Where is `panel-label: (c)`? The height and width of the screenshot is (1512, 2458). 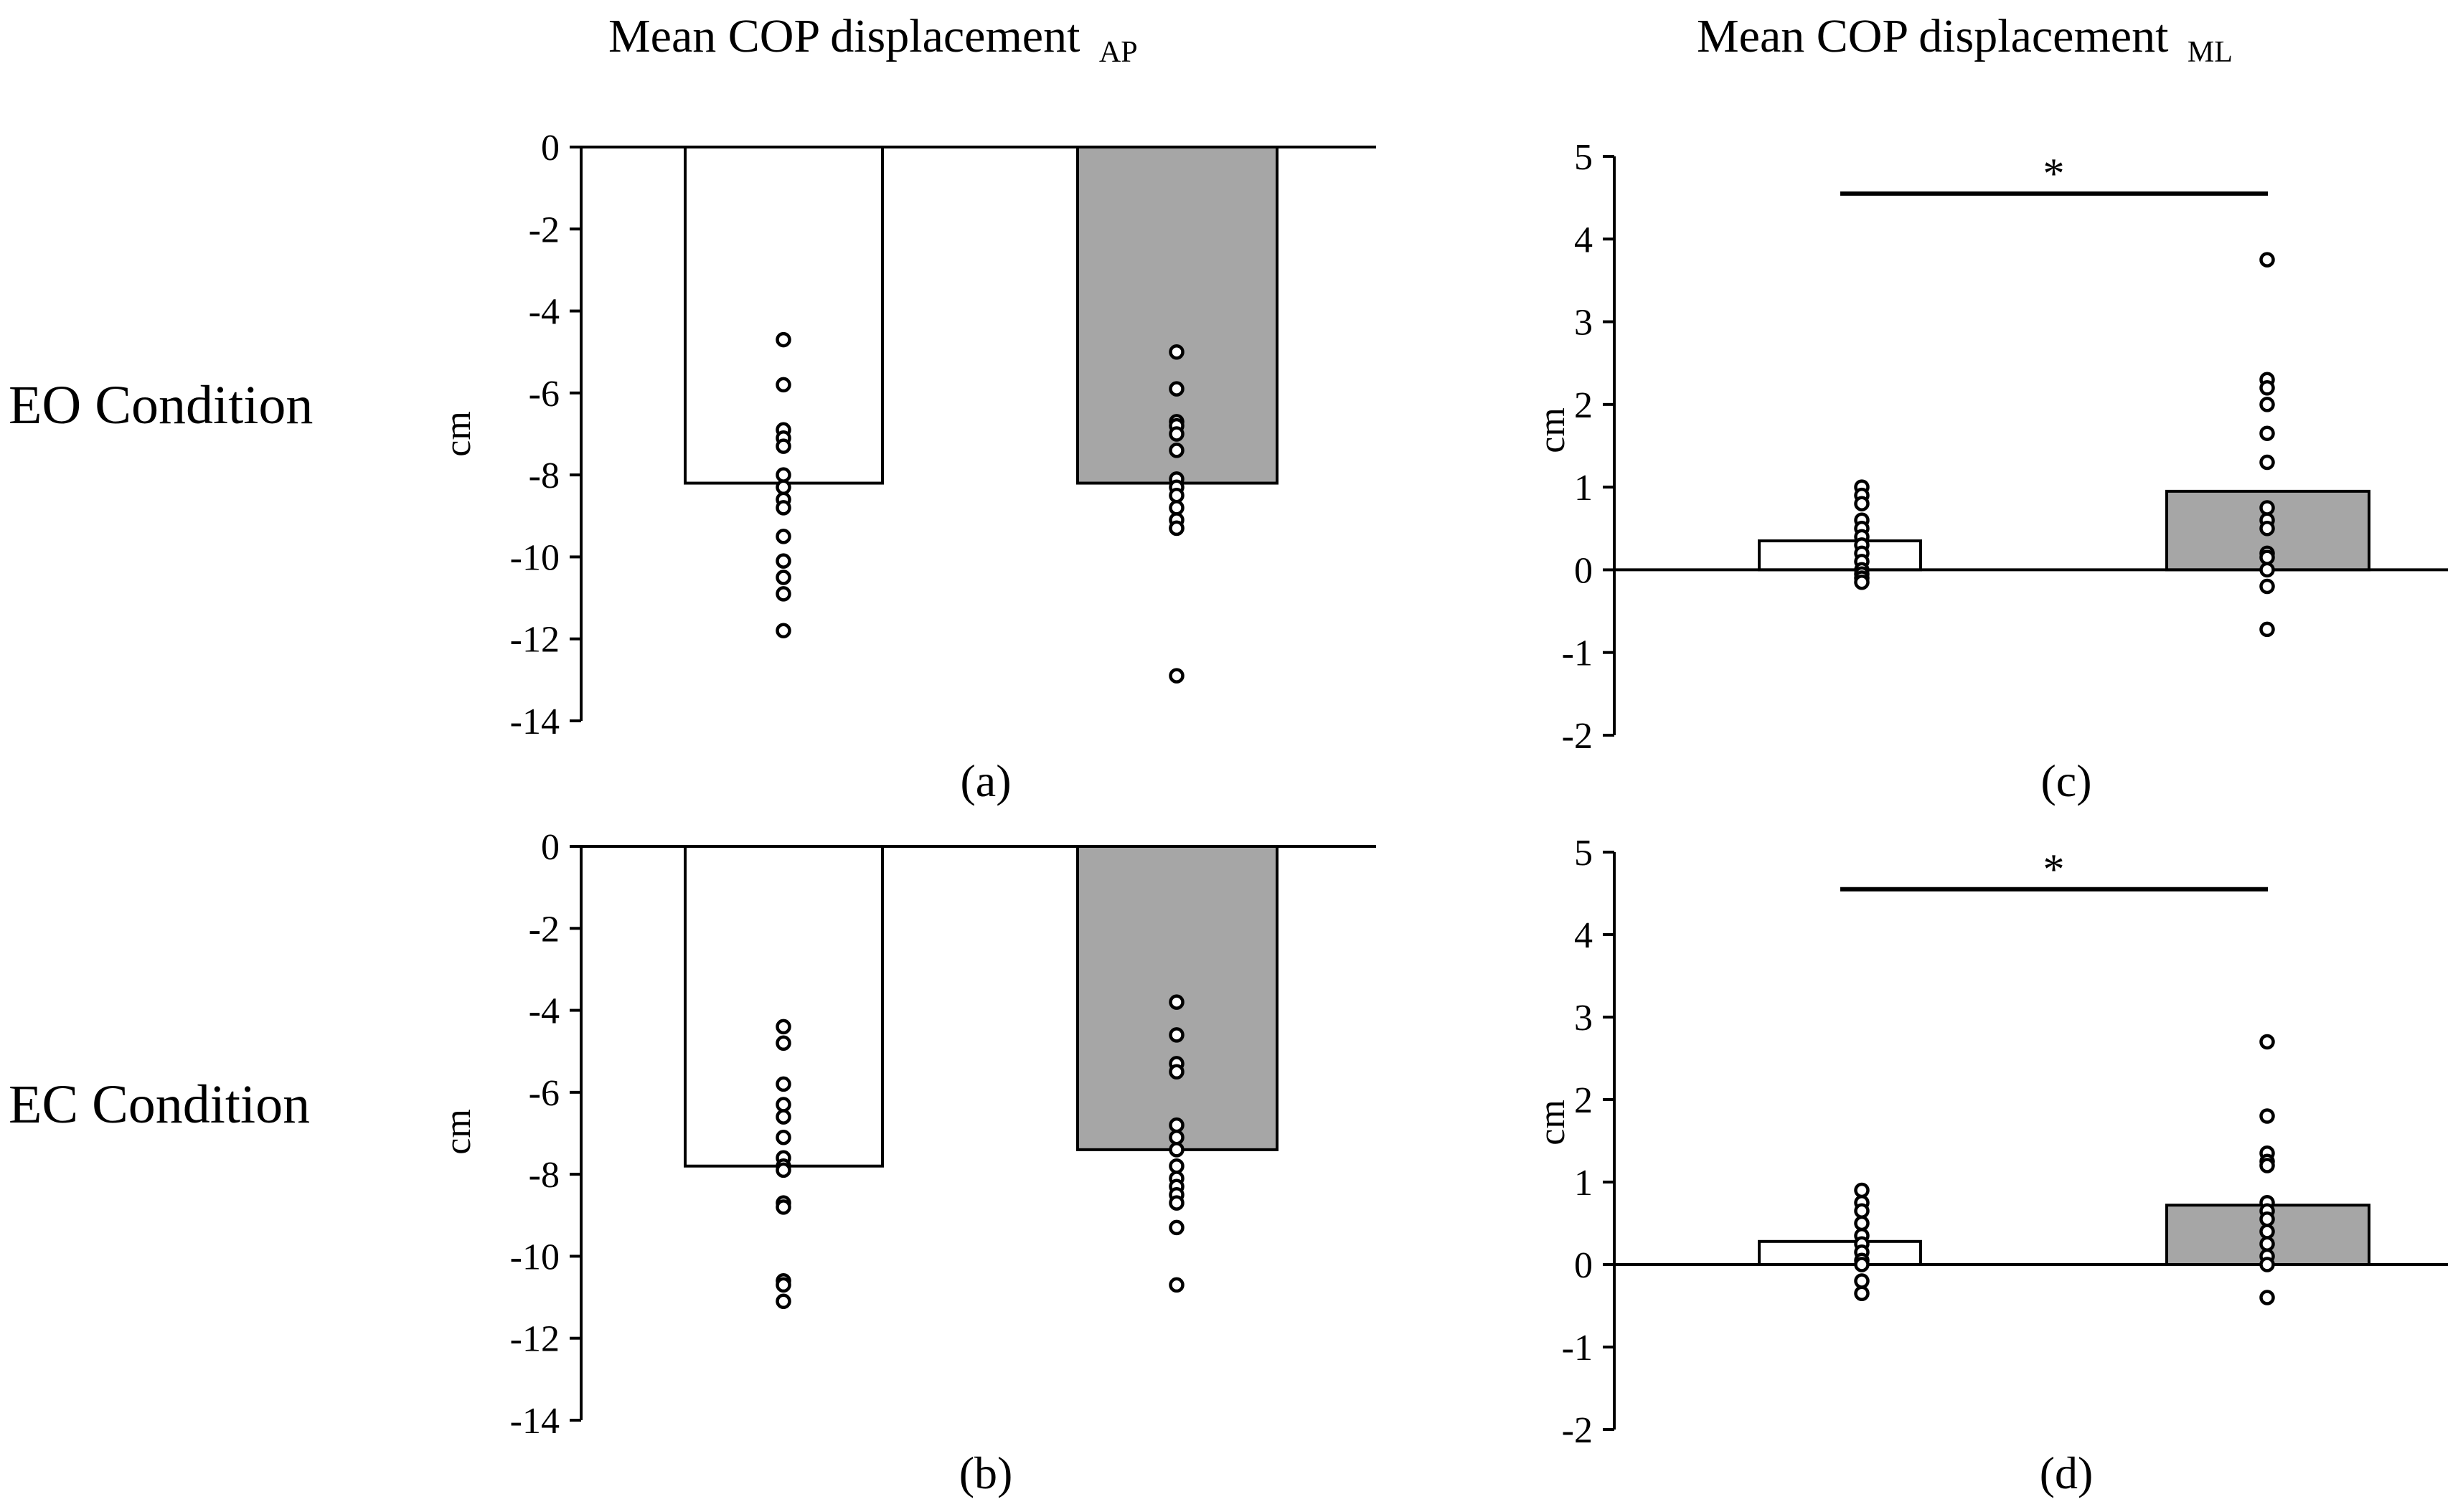
panel-label: (c) is located at coordinates (2066, 780).